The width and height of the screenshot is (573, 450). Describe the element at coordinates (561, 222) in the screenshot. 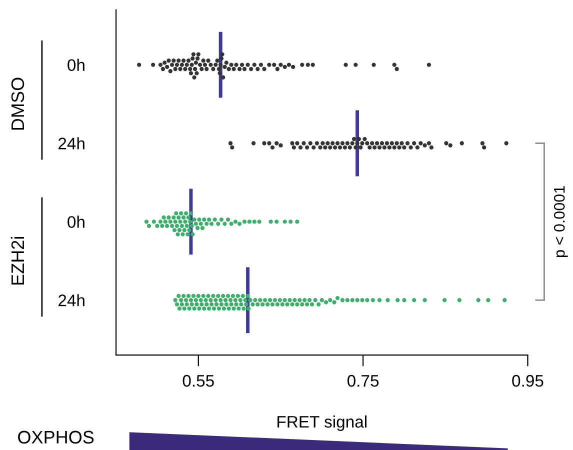

I see `text: p < 0.0001` at that location.